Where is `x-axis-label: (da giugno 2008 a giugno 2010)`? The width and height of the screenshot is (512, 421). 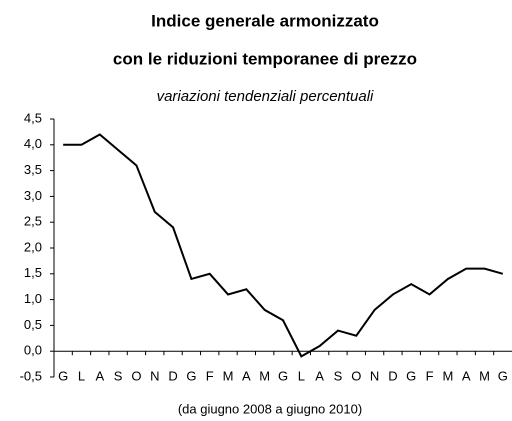
x-axis-label: (da giugno 2008 a giugno 2010) is located at coordinates (270, 408).